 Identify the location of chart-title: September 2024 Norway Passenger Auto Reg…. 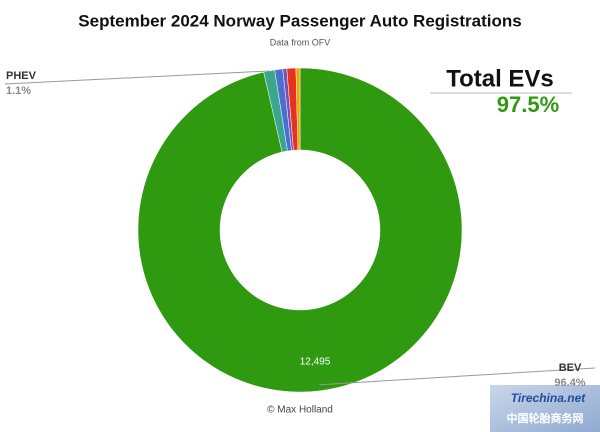
(299, 20).